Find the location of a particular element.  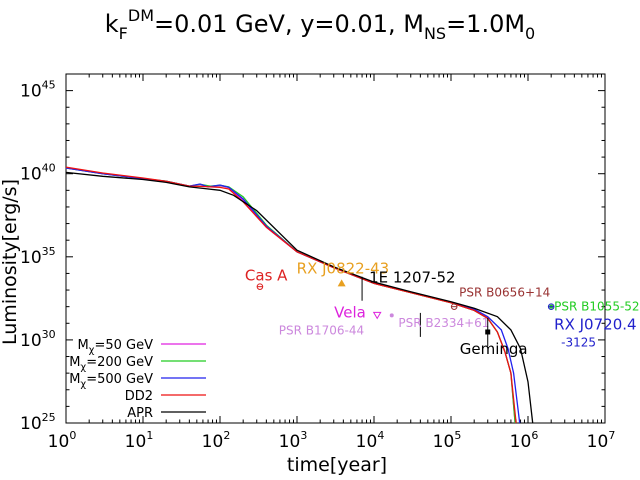

x-tick-label: 10⁰ is located at coordinates (62, 440).